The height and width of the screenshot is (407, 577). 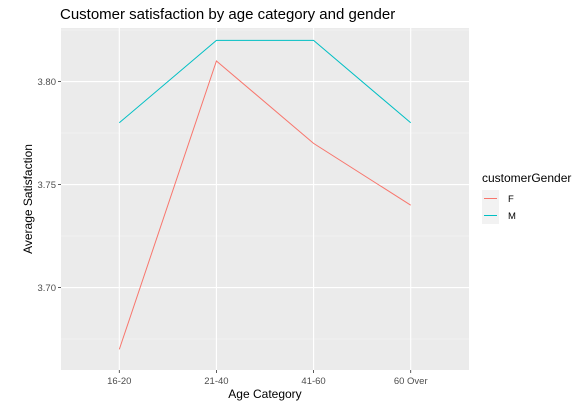 I want to click on legend-title: customerGender, so click(x=526, y=178).